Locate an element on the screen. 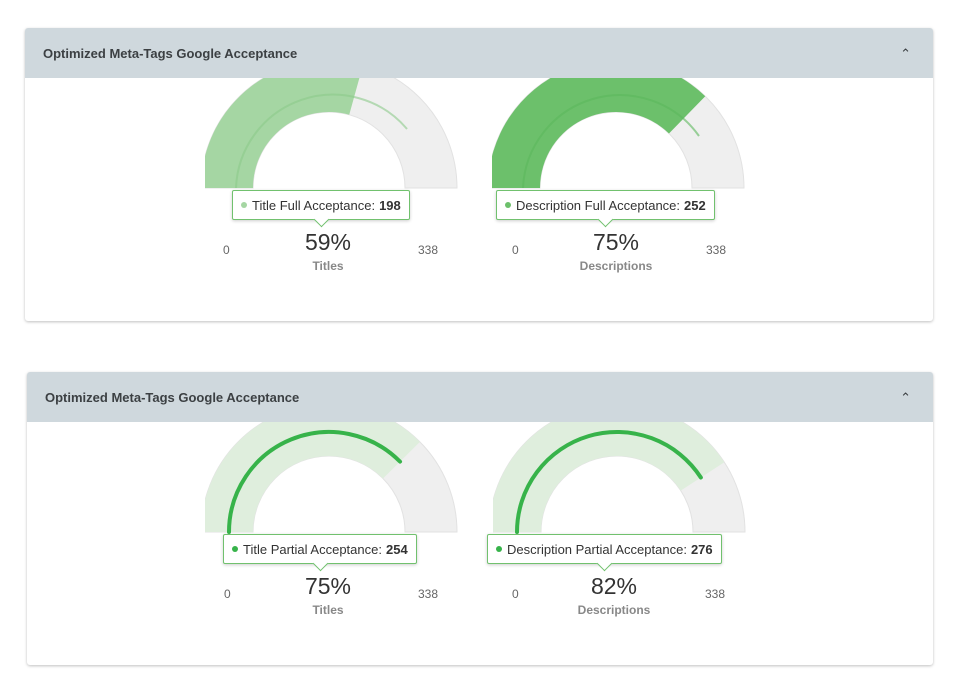  titles-partial-gauge is located at coordinates (355, 519).